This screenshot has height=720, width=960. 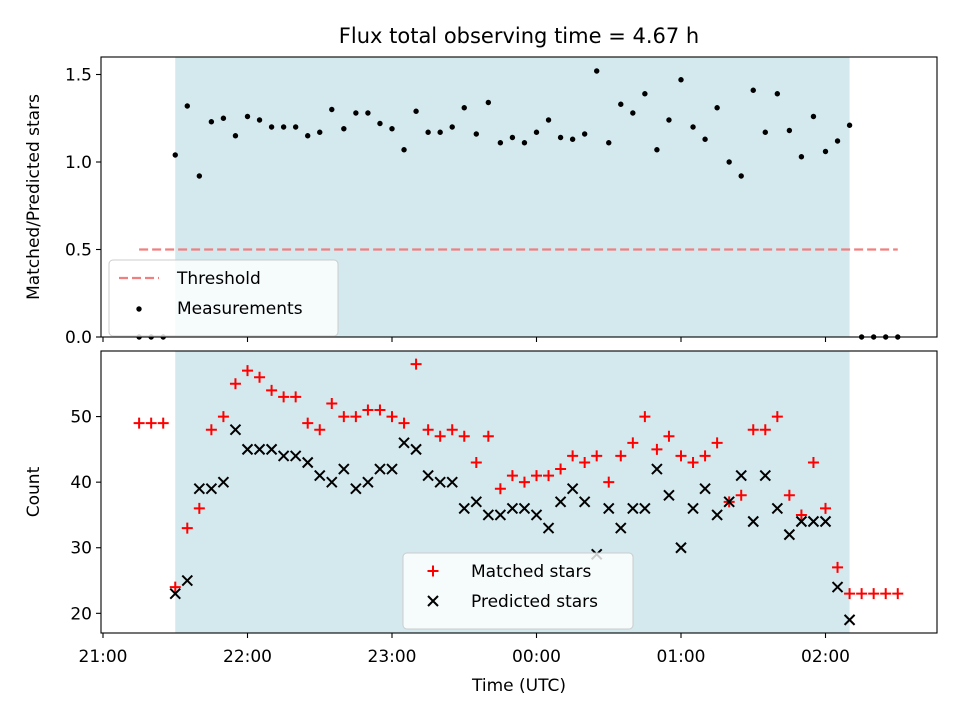 I want to click on x-tick-label: 21:00, so click(x=103, y=657).